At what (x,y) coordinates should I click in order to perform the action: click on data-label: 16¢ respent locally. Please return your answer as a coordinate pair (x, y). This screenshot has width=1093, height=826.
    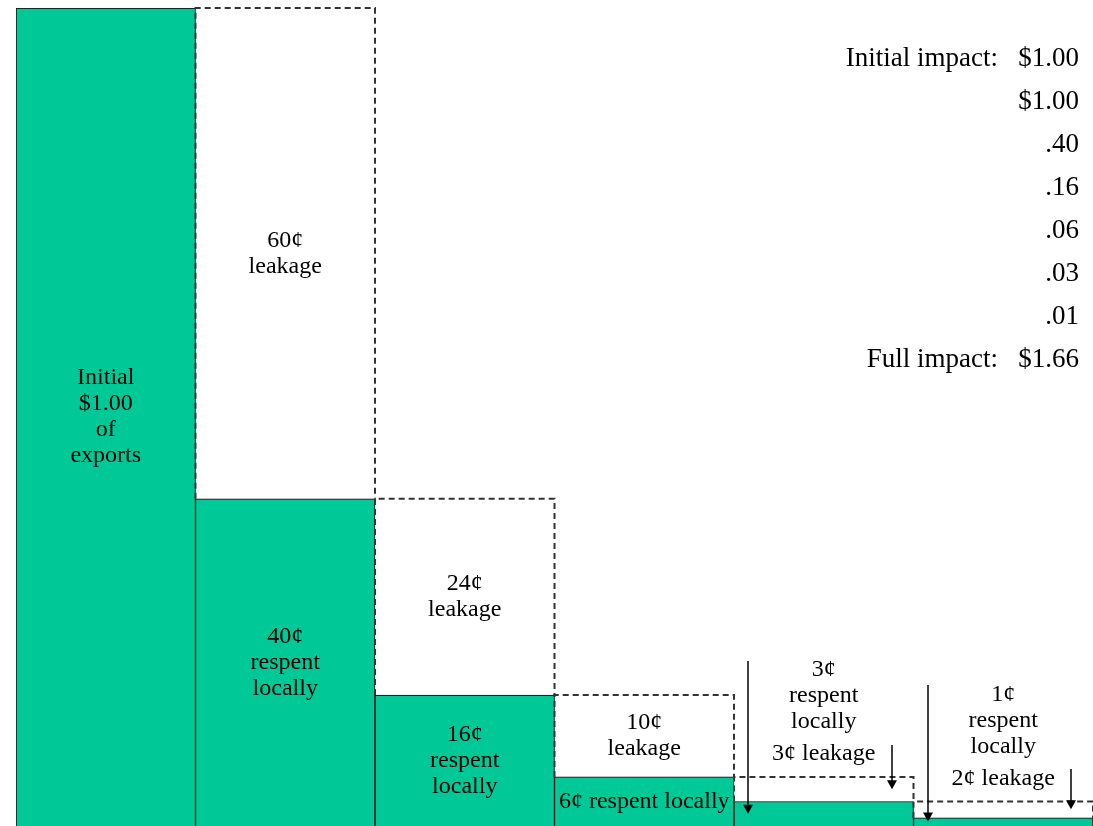
    Looking at the image, I should click on (465, 758).